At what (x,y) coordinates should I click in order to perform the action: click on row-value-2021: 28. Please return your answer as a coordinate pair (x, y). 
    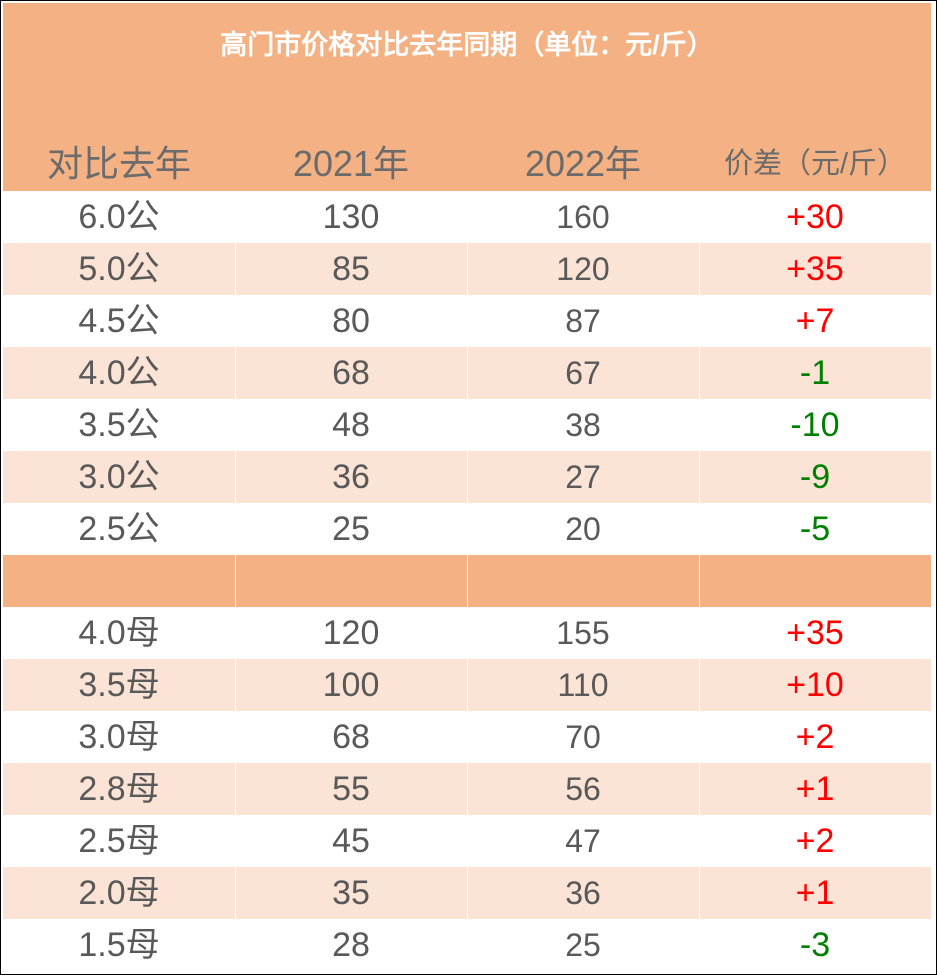
    Looking at the image, I should click on (351, 945).